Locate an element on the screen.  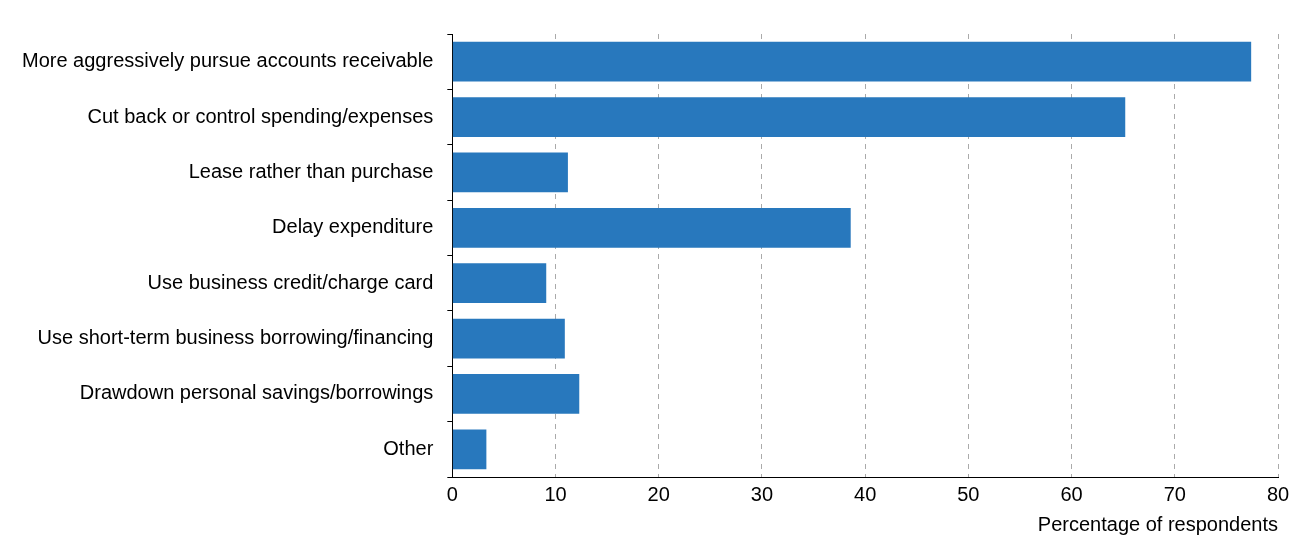
x-tick-label: 10 is located at coordinates (555, 493).